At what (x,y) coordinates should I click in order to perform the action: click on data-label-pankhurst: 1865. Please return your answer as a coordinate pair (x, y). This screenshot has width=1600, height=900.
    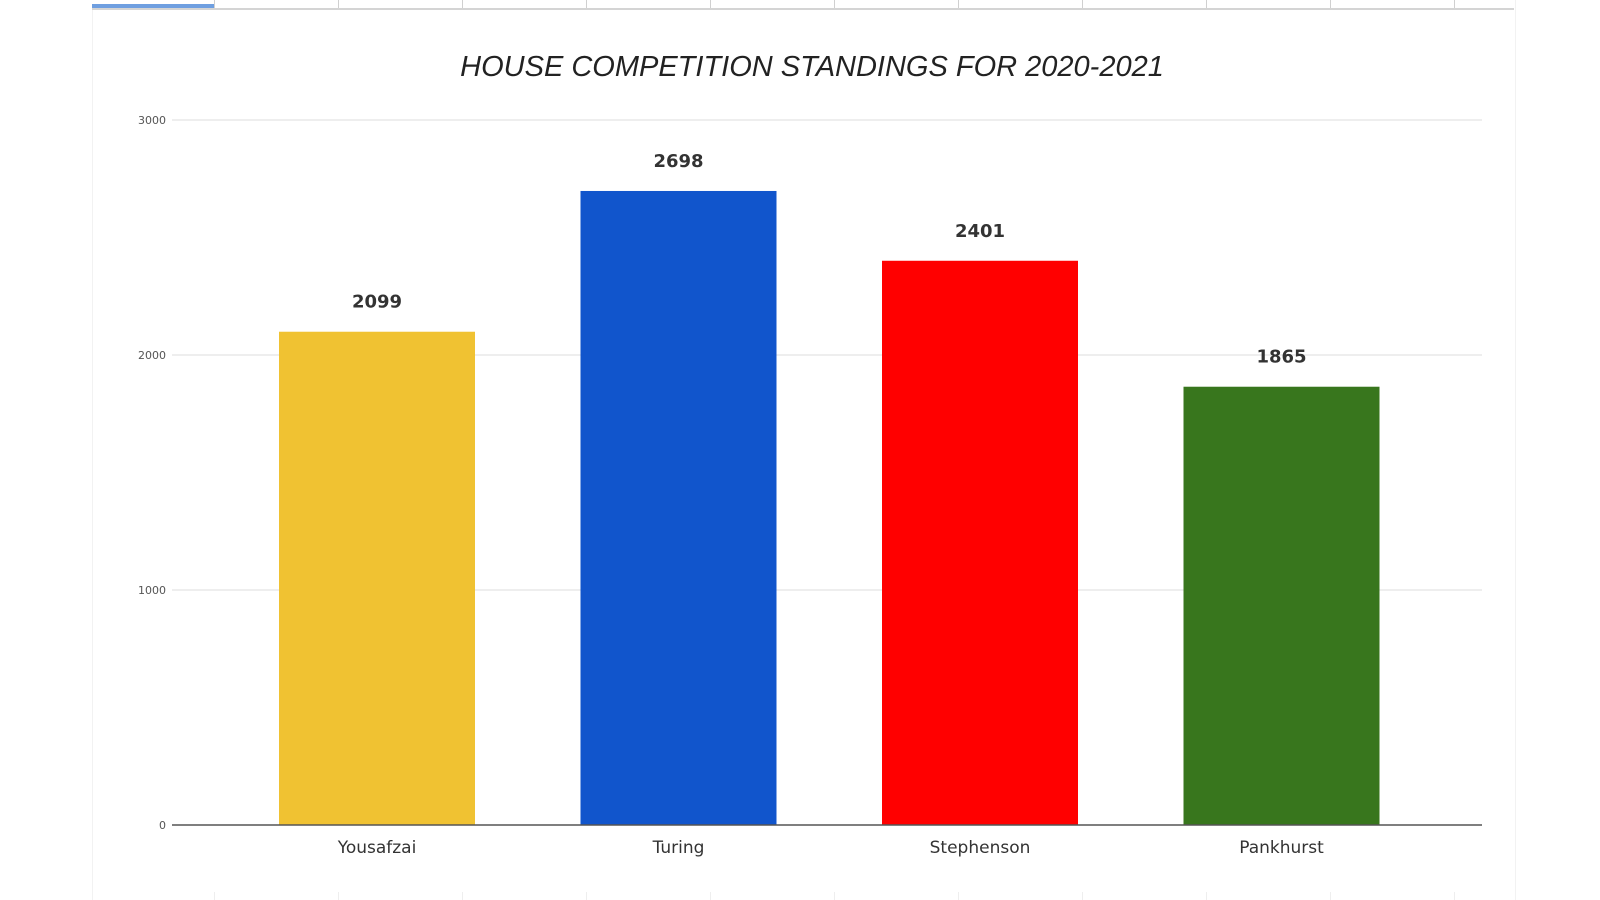
    Looking at the image, I should click on (1281, 357).